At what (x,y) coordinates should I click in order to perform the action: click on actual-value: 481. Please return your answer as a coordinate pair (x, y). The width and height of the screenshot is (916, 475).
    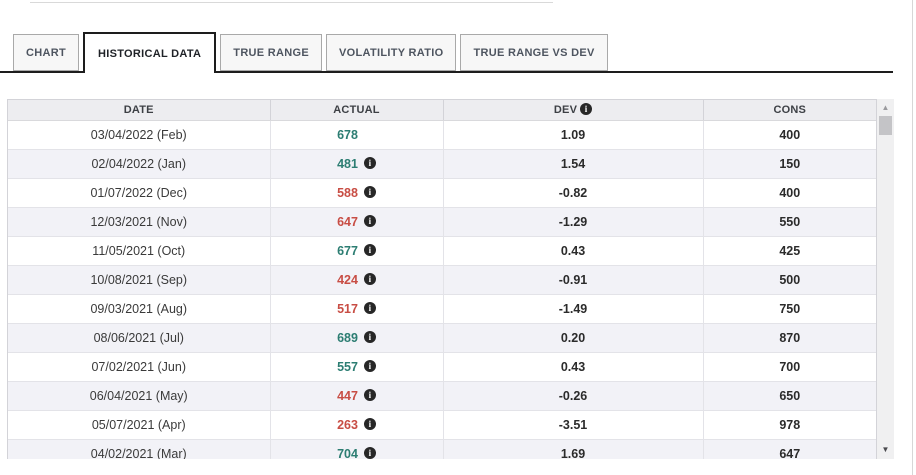
    Looking at the image, I should click on (347, 163).